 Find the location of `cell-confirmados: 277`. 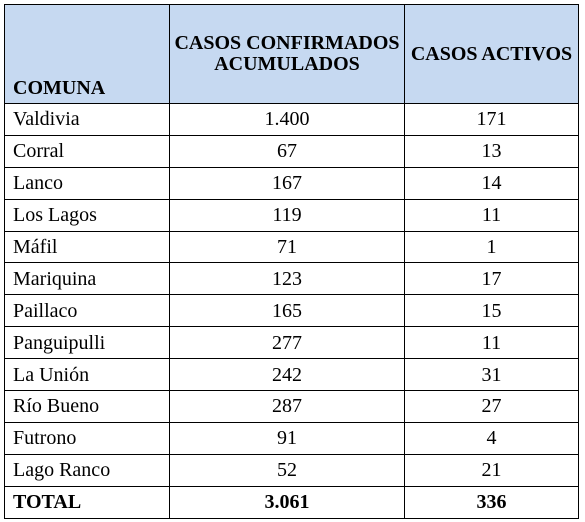

cell-confirmados: 277 is located at coordinates (287, 343).